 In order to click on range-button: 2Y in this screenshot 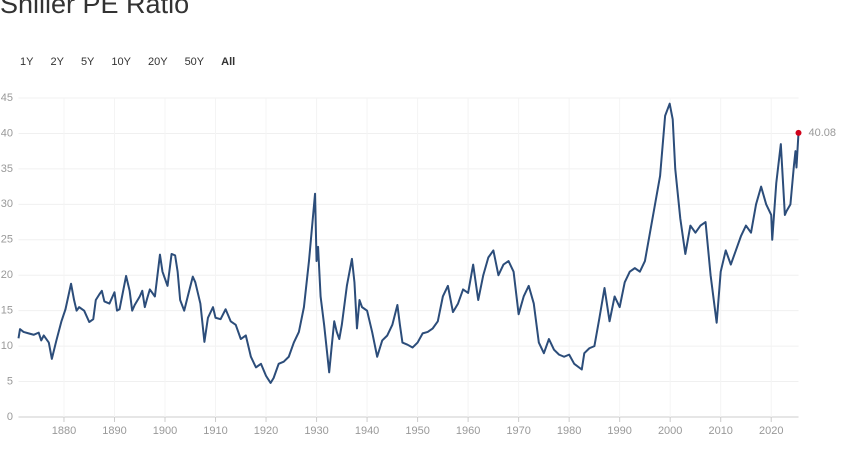, I will do `click(57, 62)`.